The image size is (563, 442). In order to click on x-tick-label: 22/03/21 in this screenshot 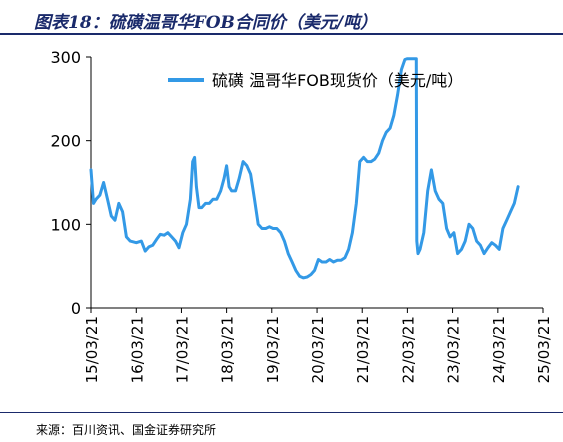, I will do `click(408, 349)`.